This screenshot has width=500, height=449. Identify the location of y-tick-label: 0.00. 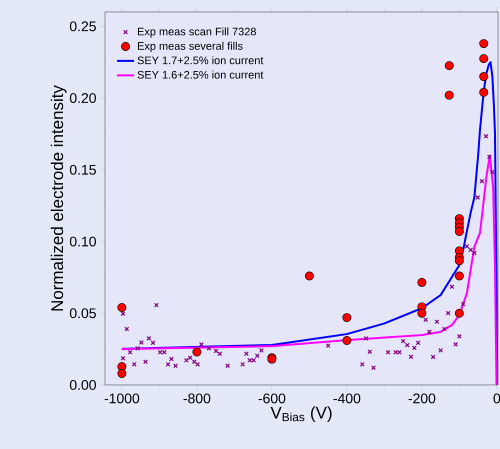
(83, 385).